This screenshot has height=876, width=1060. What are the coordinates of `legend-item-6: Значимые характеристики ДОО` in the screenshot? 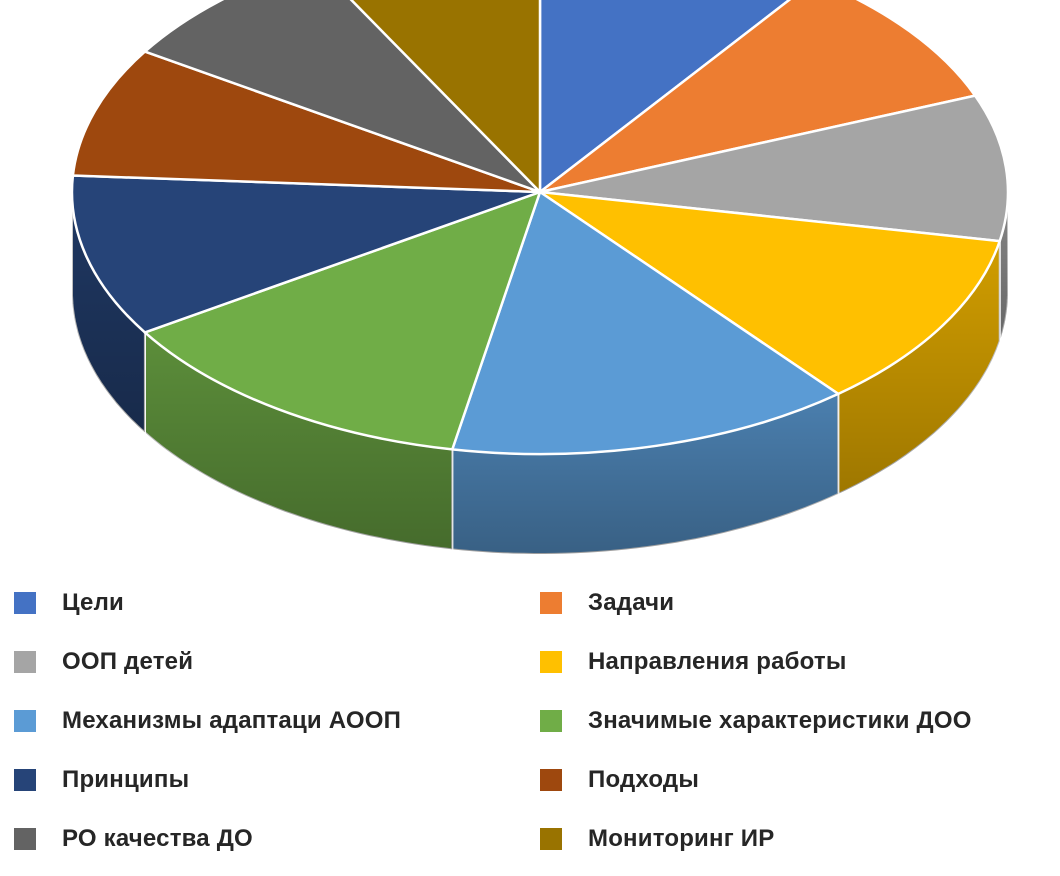 It's located at (756, 721).